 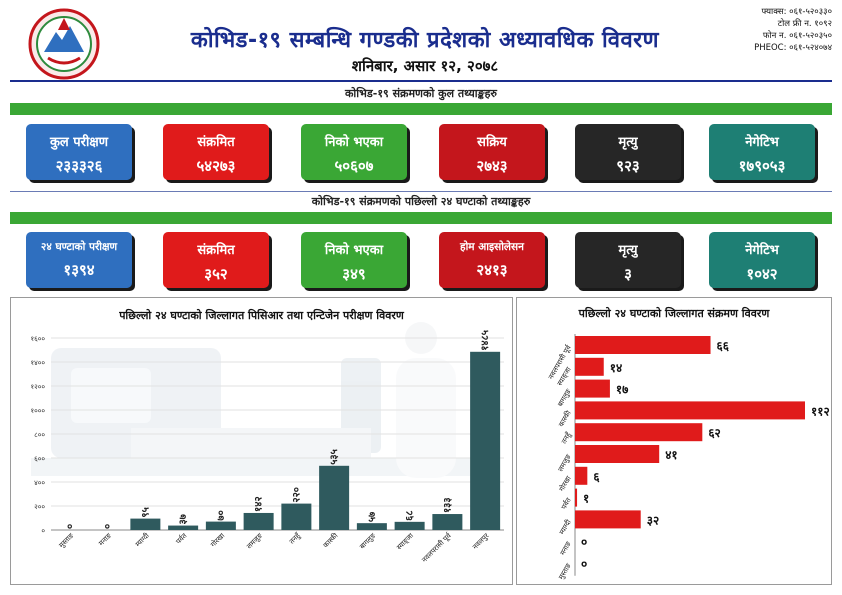 What do you see at coordinates (216, 274) in the screenshot?
I see `card-value: ३५२` at bounding box center [216, 274].